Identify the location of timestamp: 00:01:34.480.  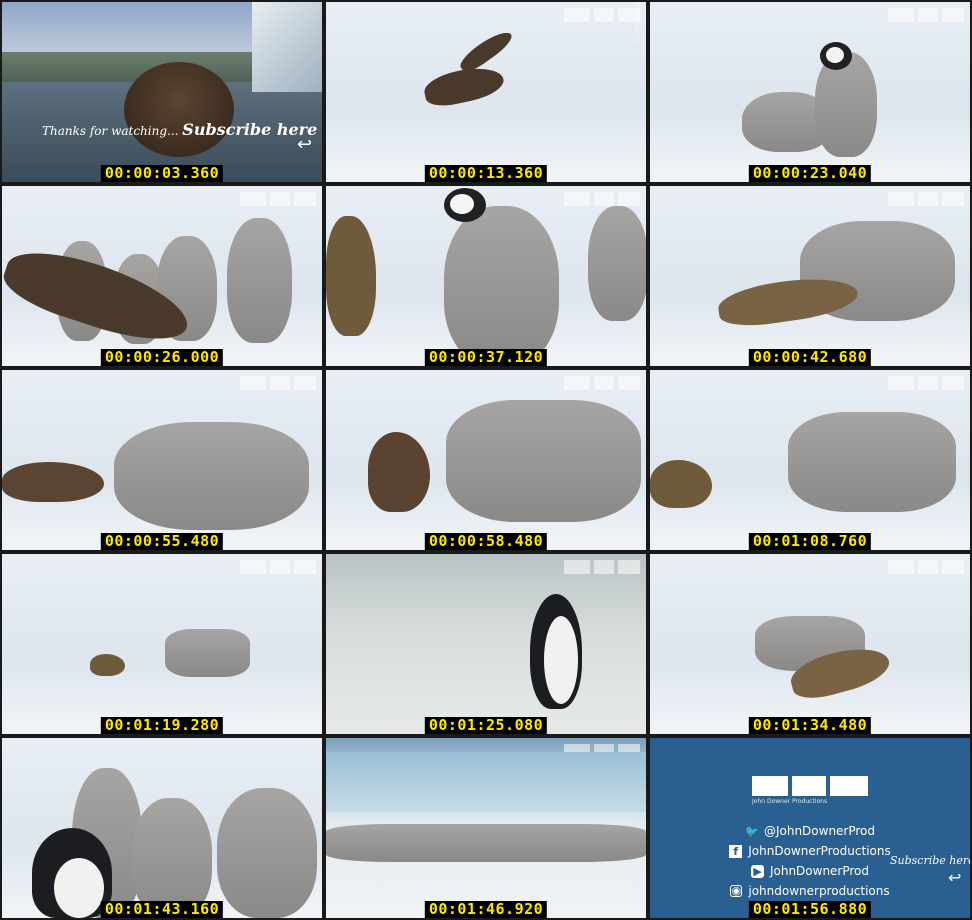
(810, 725).